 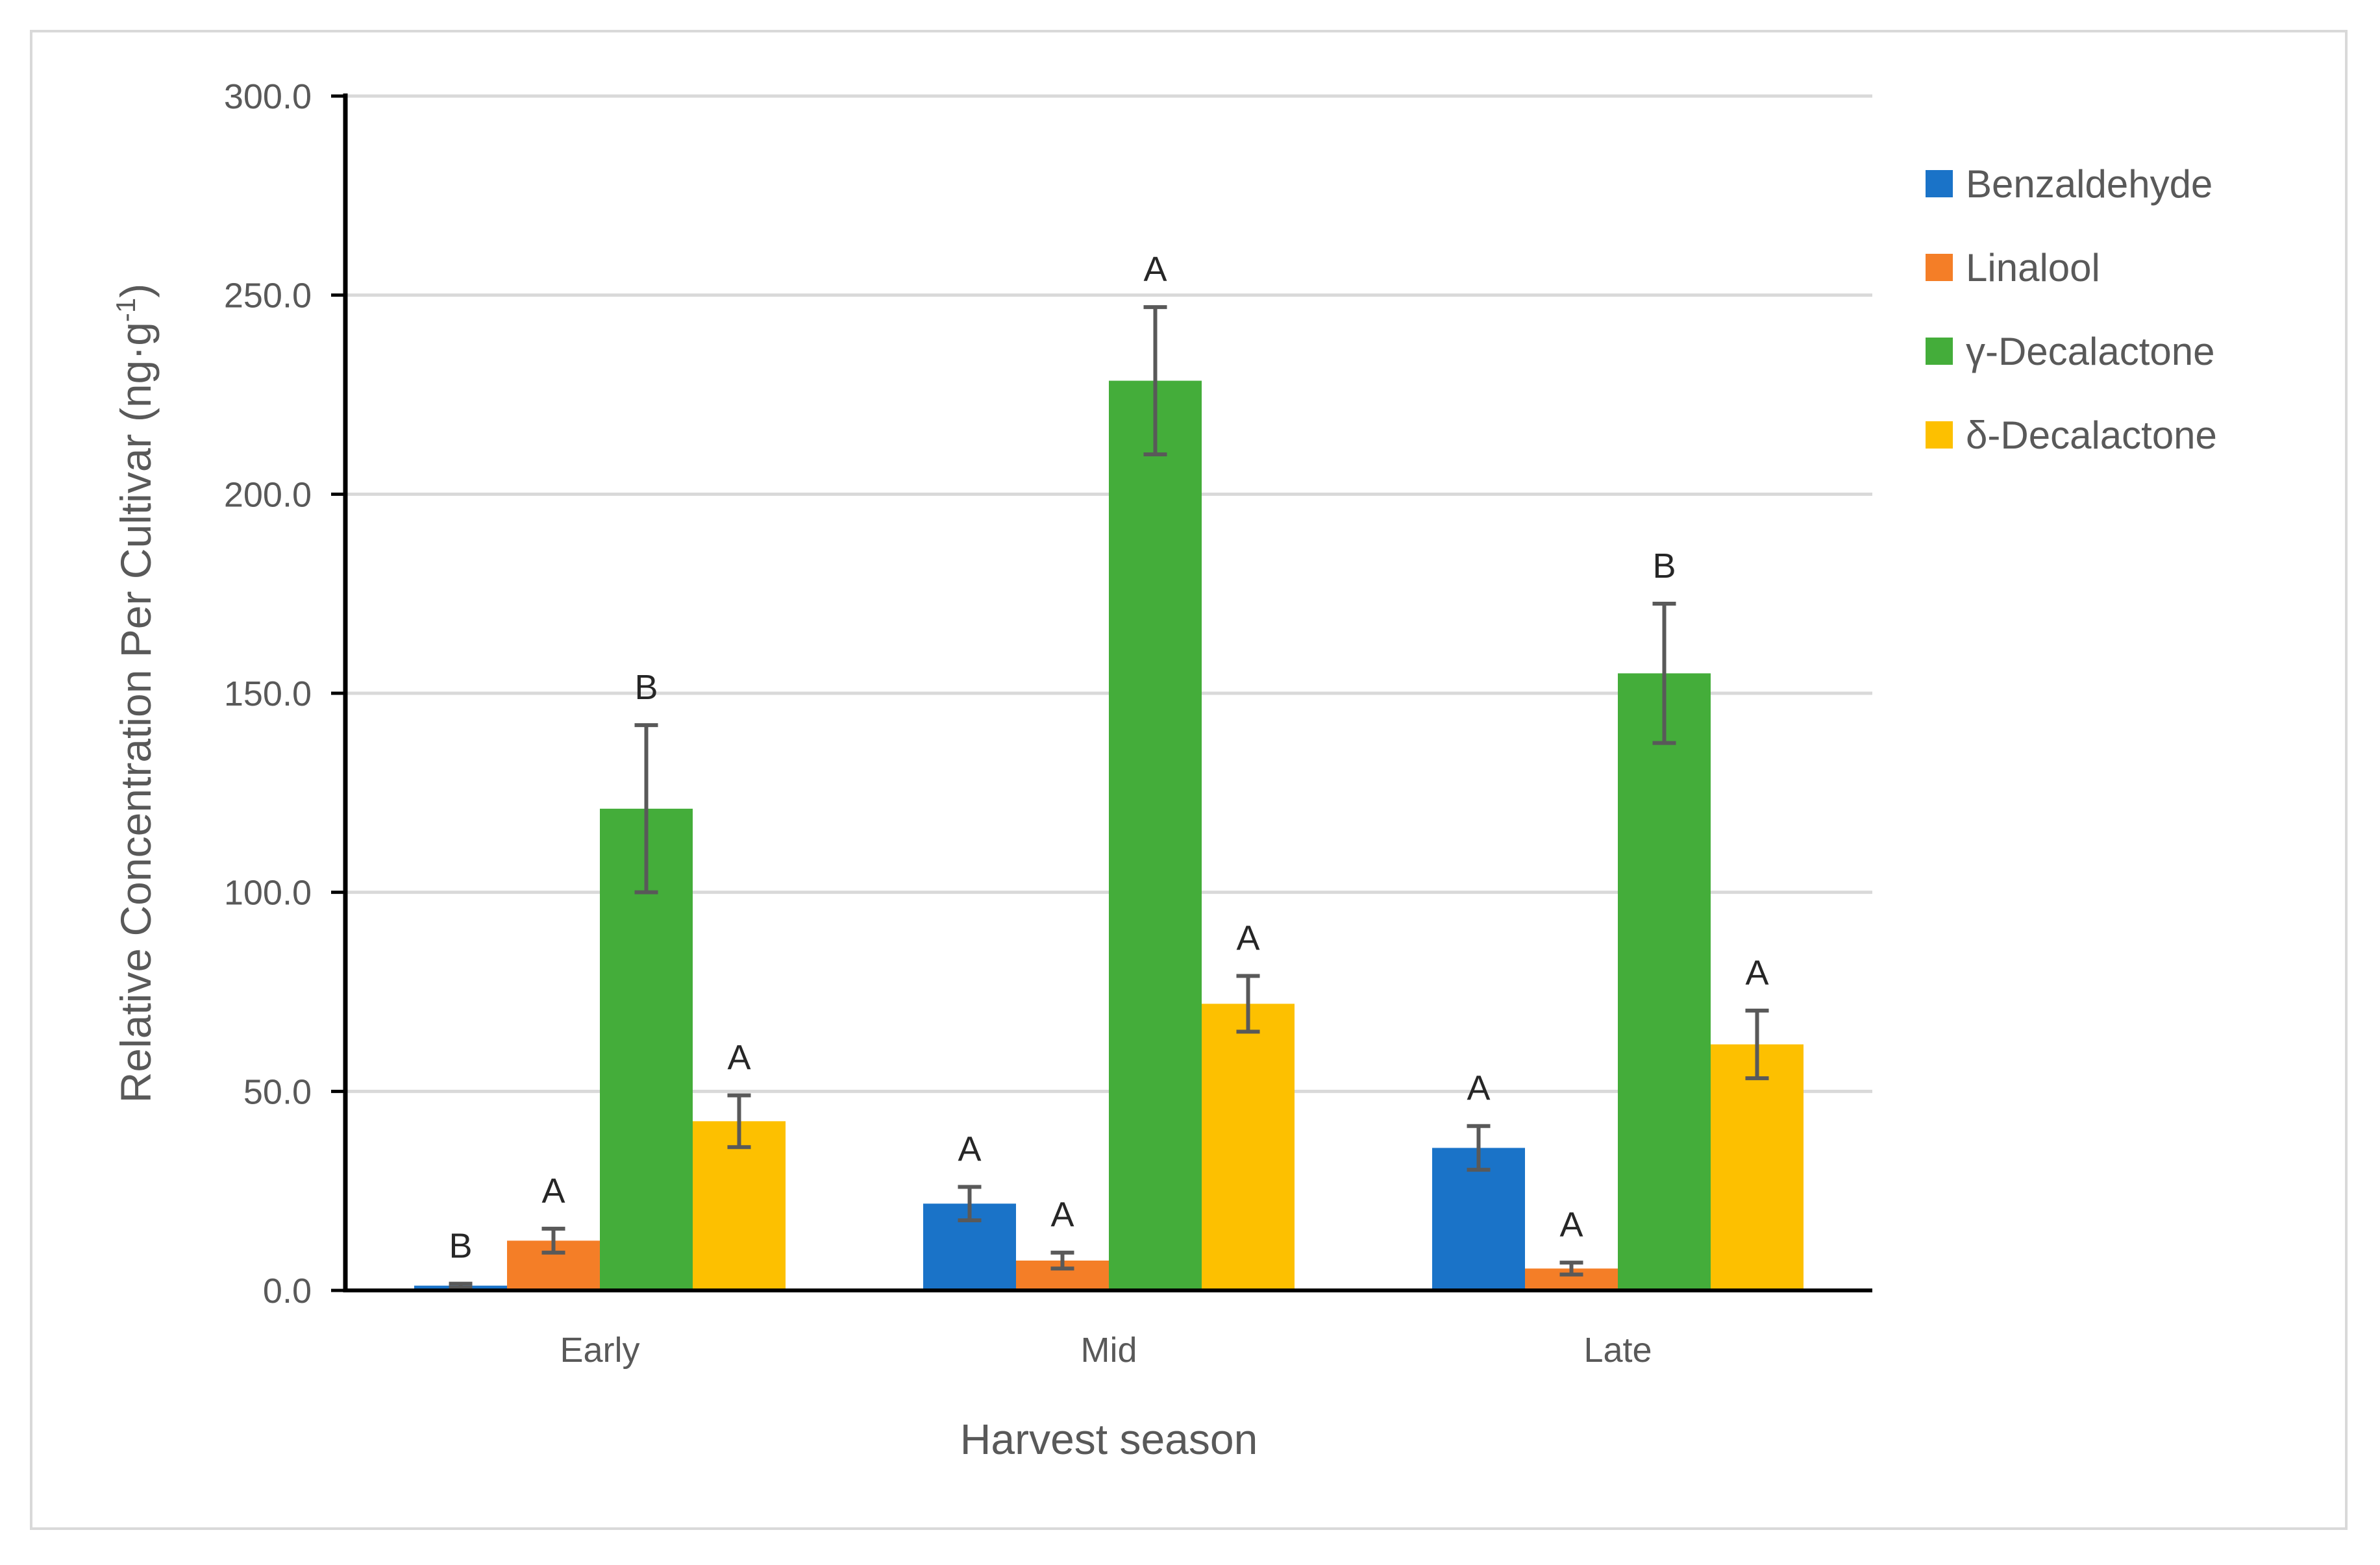 What do you see at coordinates (2089, 184) in the screenshot?
I see `legend-label: Benzaldehyde` at bounding box center [2089, 184].